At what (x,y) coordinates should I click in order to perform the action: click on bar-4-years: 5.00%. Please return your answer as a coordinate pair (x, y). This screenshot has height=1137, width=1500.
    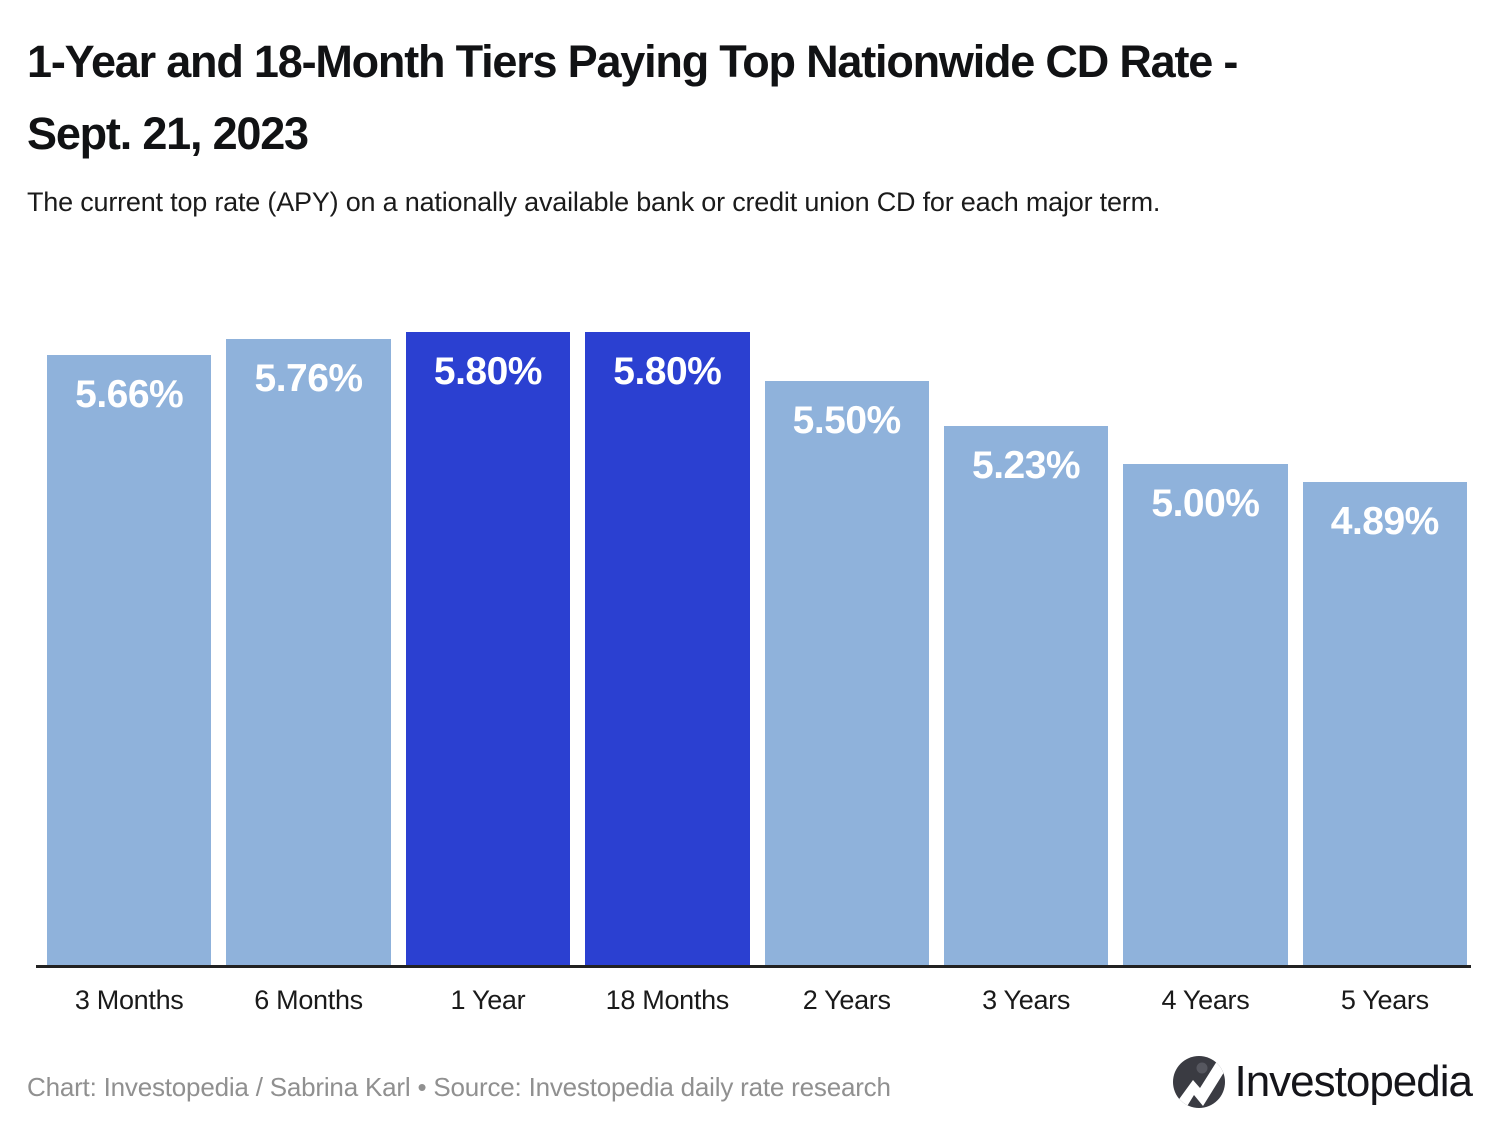
    Looking at the image, I should click on (1205, 714).